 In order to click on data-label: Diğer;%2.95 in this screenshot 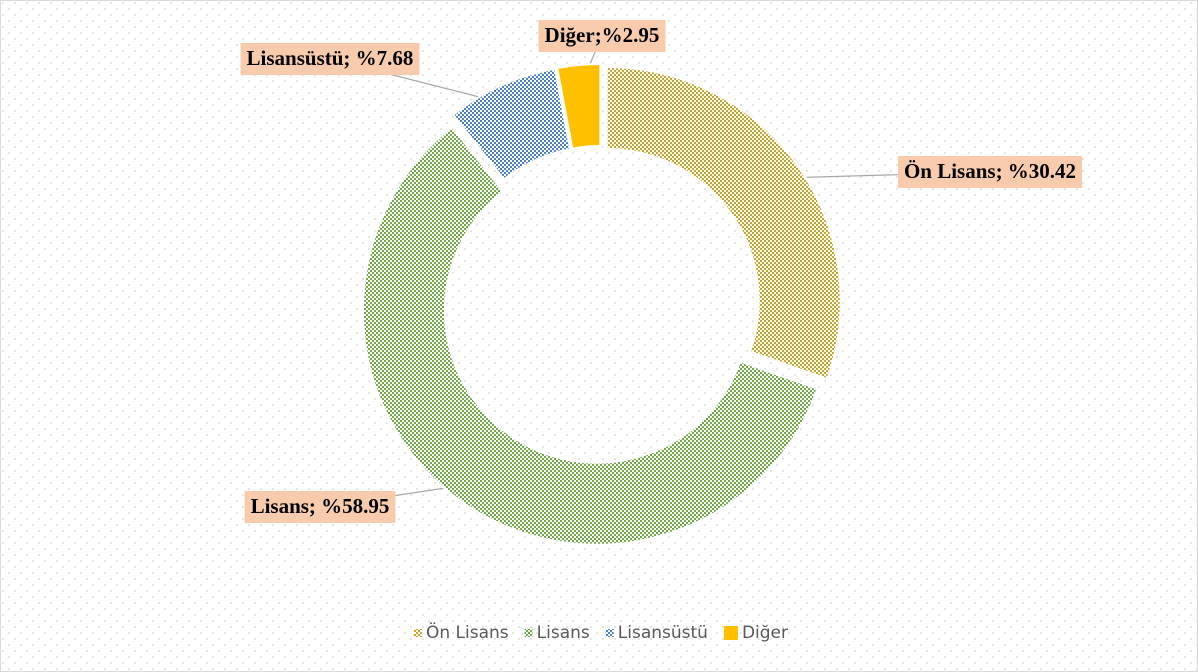, I will do `click(602, 35)`.